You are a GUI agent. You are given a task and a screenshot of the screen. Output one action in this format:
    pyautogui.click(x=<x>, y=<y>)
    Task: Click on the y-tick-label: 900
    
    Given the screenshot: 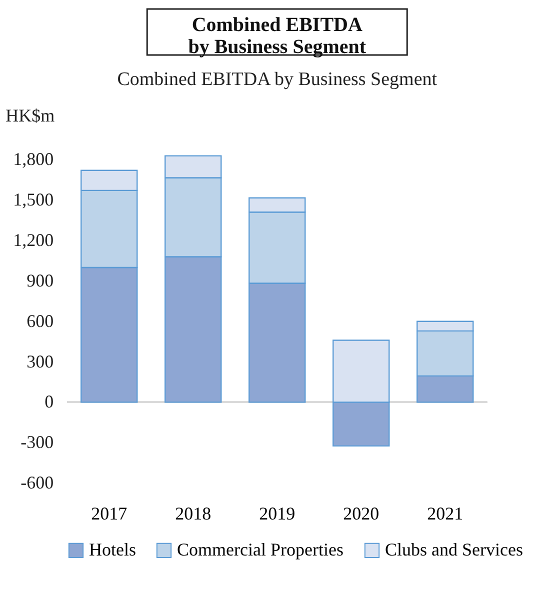 What is the action you would take?
    pyautogui.click(x=40, y=280)
    